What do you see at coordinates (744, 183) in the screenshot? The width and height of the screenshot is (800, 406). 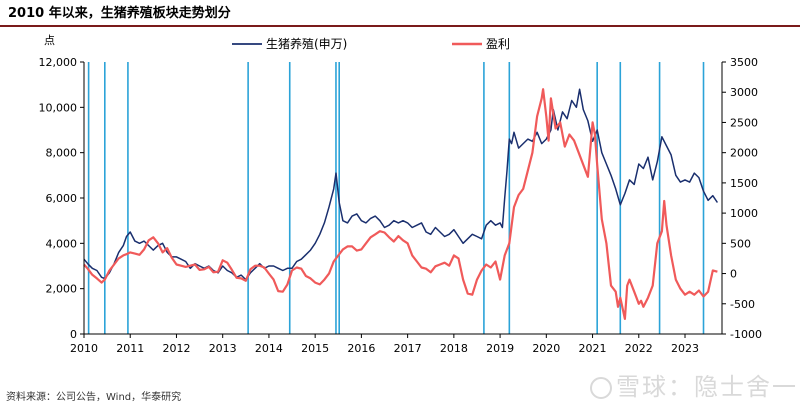 I see `y-right-tick-label: 1500` at bounding box center [744, 183].